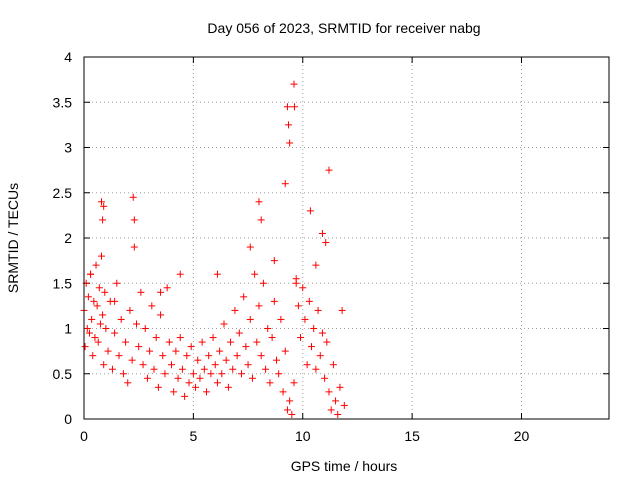 This screenshot has width=640, height=480. Describe the element at coordinates (63, 193) in the screenshot. I see `y-tick-label: 2.5` at that location.